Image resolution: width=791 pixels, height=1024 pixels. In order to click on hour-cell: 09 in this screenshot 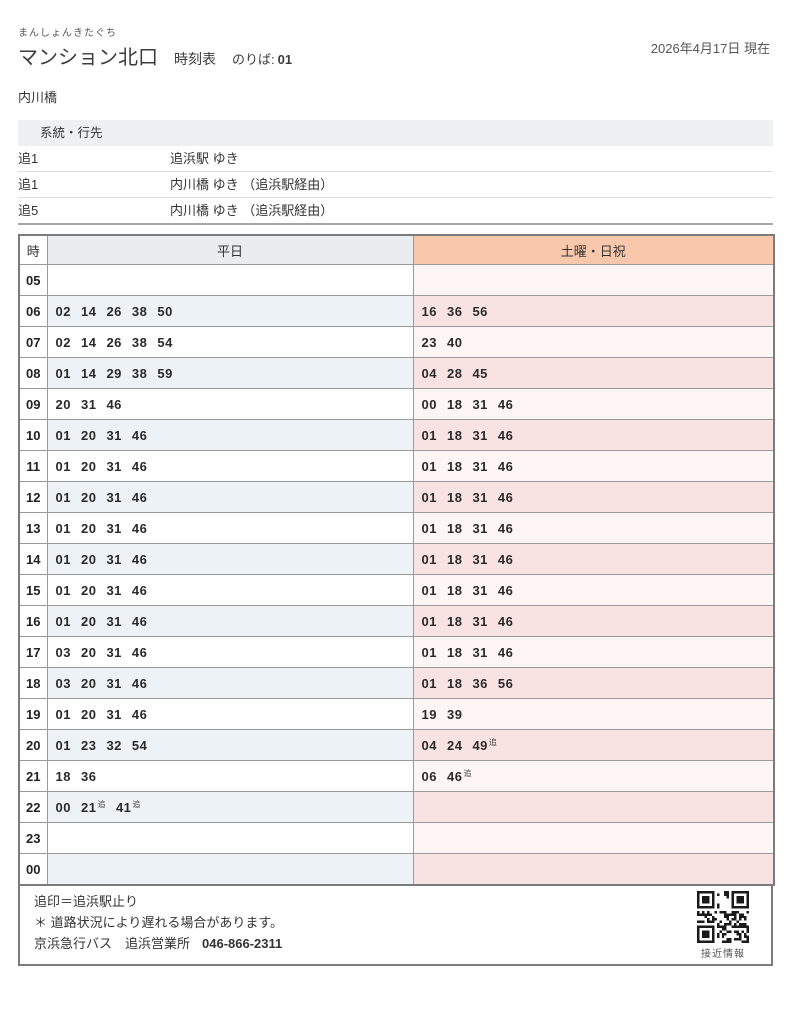, I will do `click(33, 404)`.